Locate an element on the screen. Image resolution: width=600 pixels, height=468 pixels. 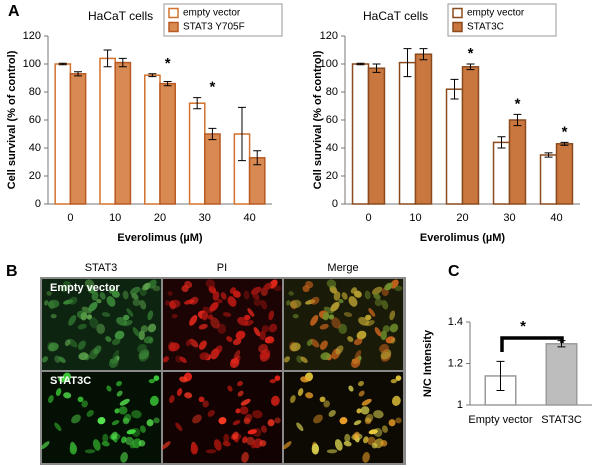
x-tick-label: 0 is located at coordinates (368, 218).